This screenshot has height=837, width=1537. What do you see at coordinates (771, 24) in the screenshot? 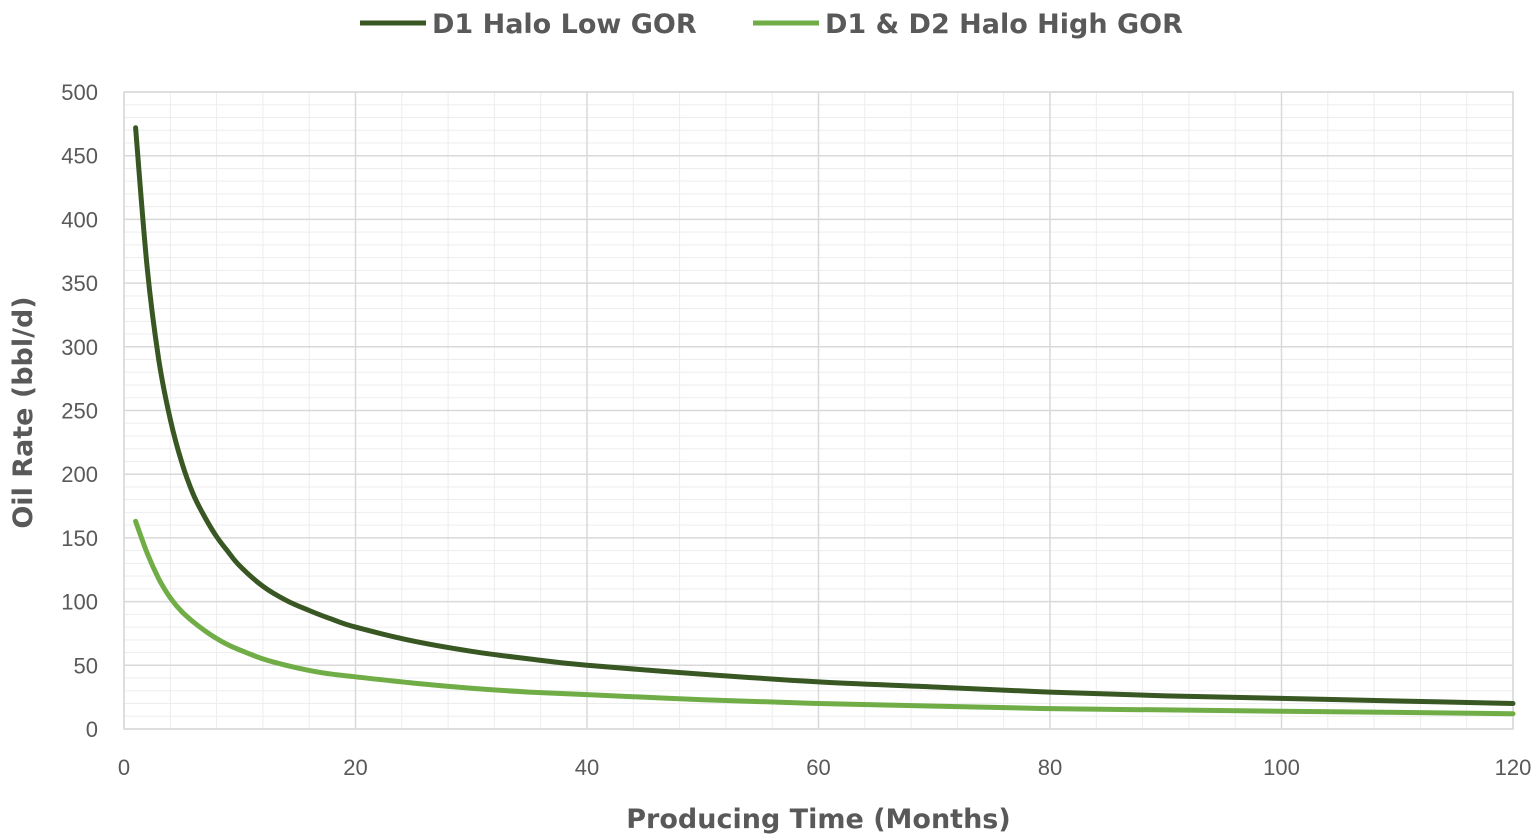
I see `legend: D1 Halo Low GOR D1 & D2 Halo High GOR` at bounding box center [771, 24].